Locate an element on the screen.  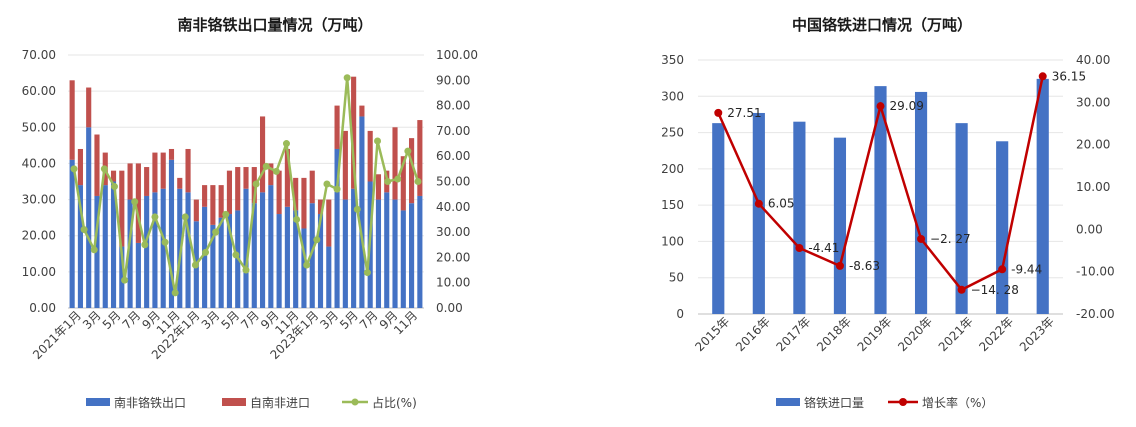
right-y-tick-label: 70.00 is located at coordinates (453, 131).